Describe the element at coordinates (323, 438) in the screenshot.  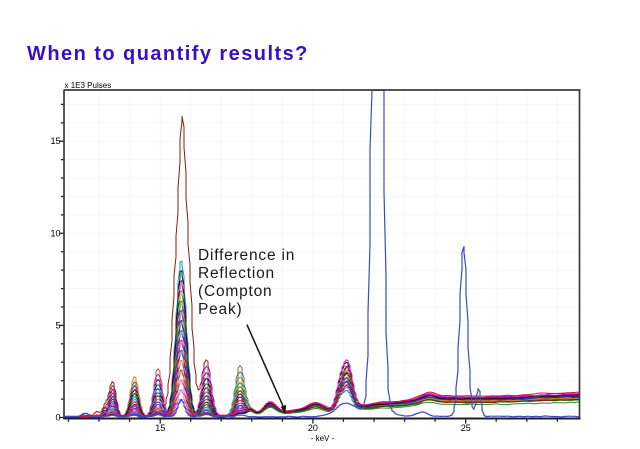
I see `svg-text: - keV -` at that location.